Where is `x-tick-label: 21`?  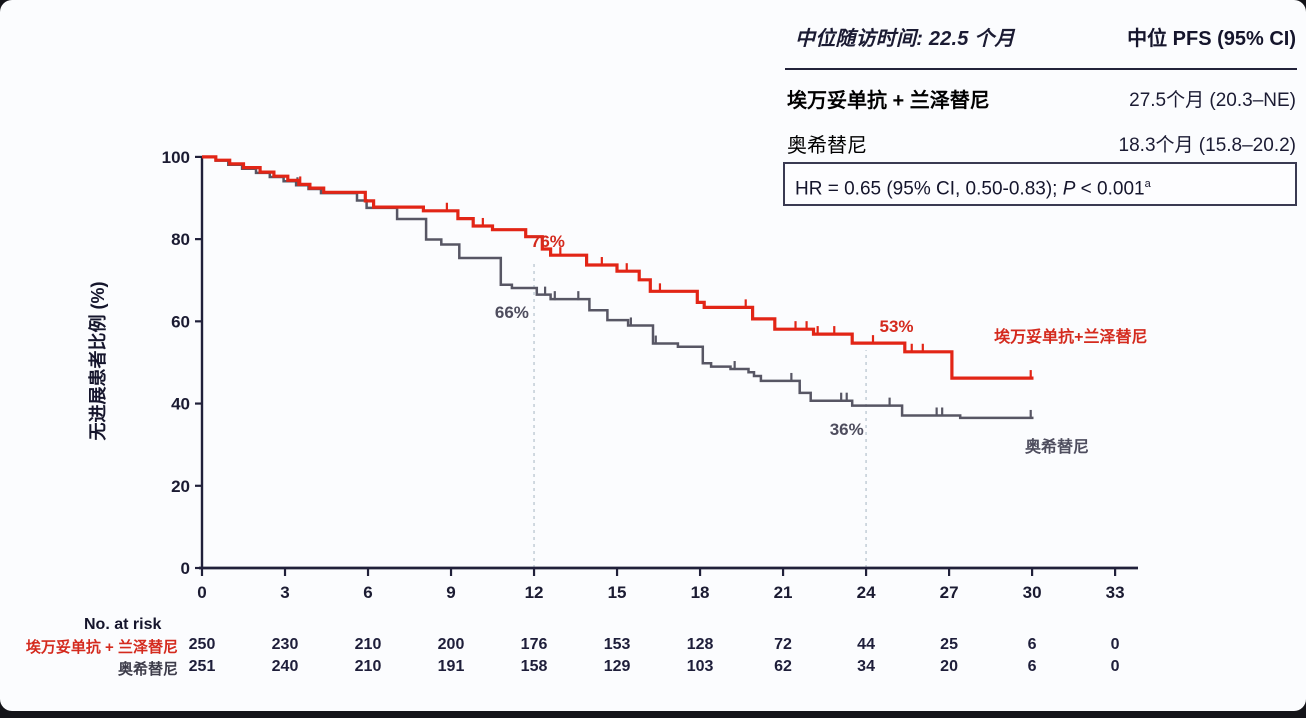
x-tick-label: 21 is located at coordinates (783, 592).